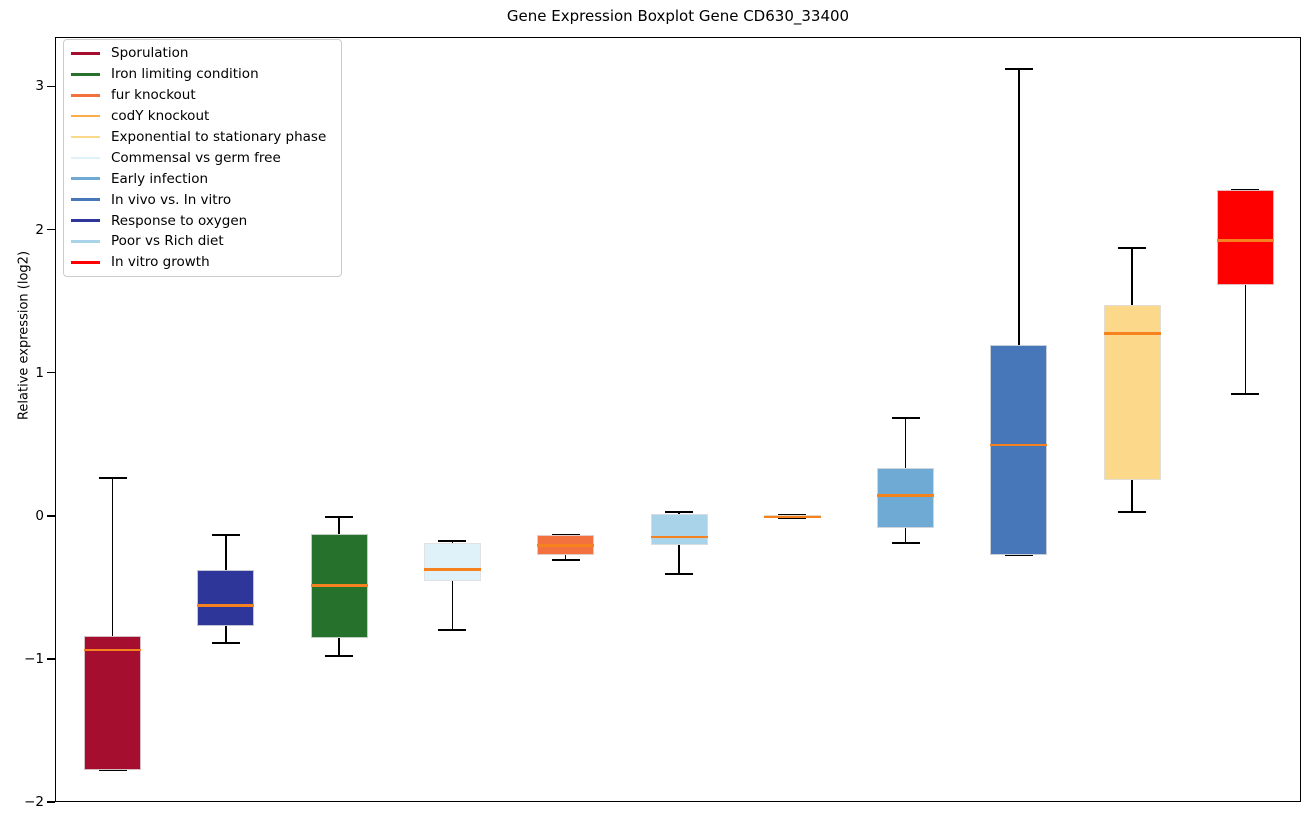 The image size is (1309, 820). I want to click on y-tick-label: 1, so click(39, 372).